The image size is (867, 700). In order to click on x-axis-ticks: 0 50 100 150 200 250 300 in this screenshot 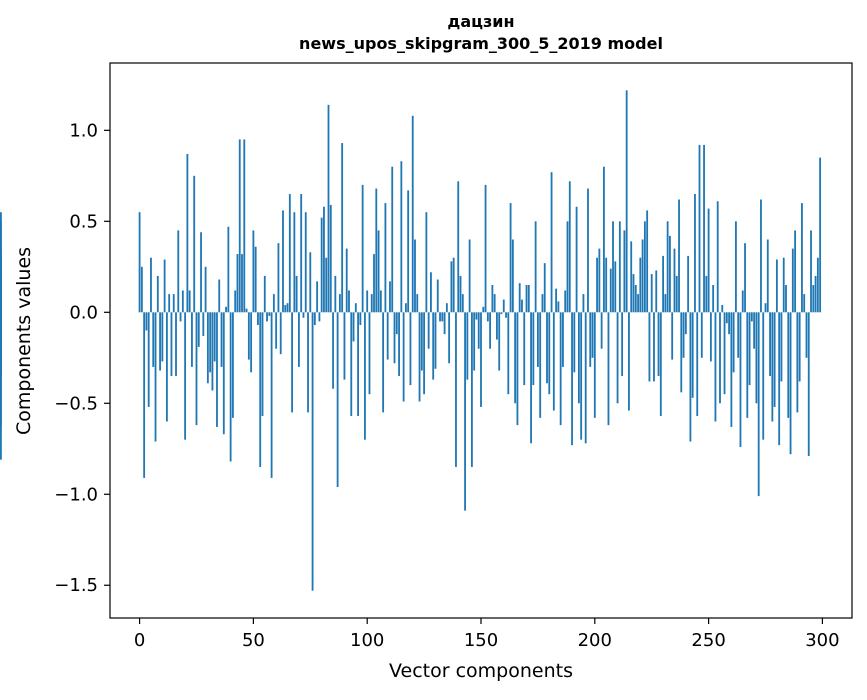, I will do `click(487, 634)`.